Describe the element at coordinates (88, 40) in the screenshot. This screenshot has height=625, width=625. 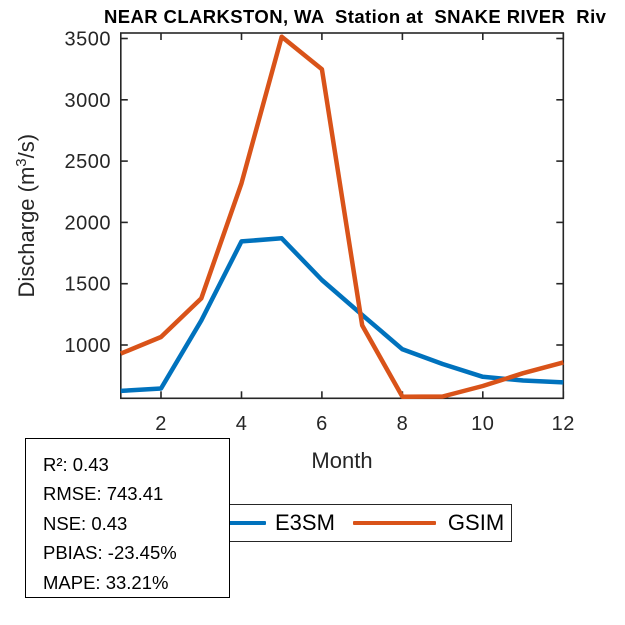
I see `y-tick-label: 3500` at that location.